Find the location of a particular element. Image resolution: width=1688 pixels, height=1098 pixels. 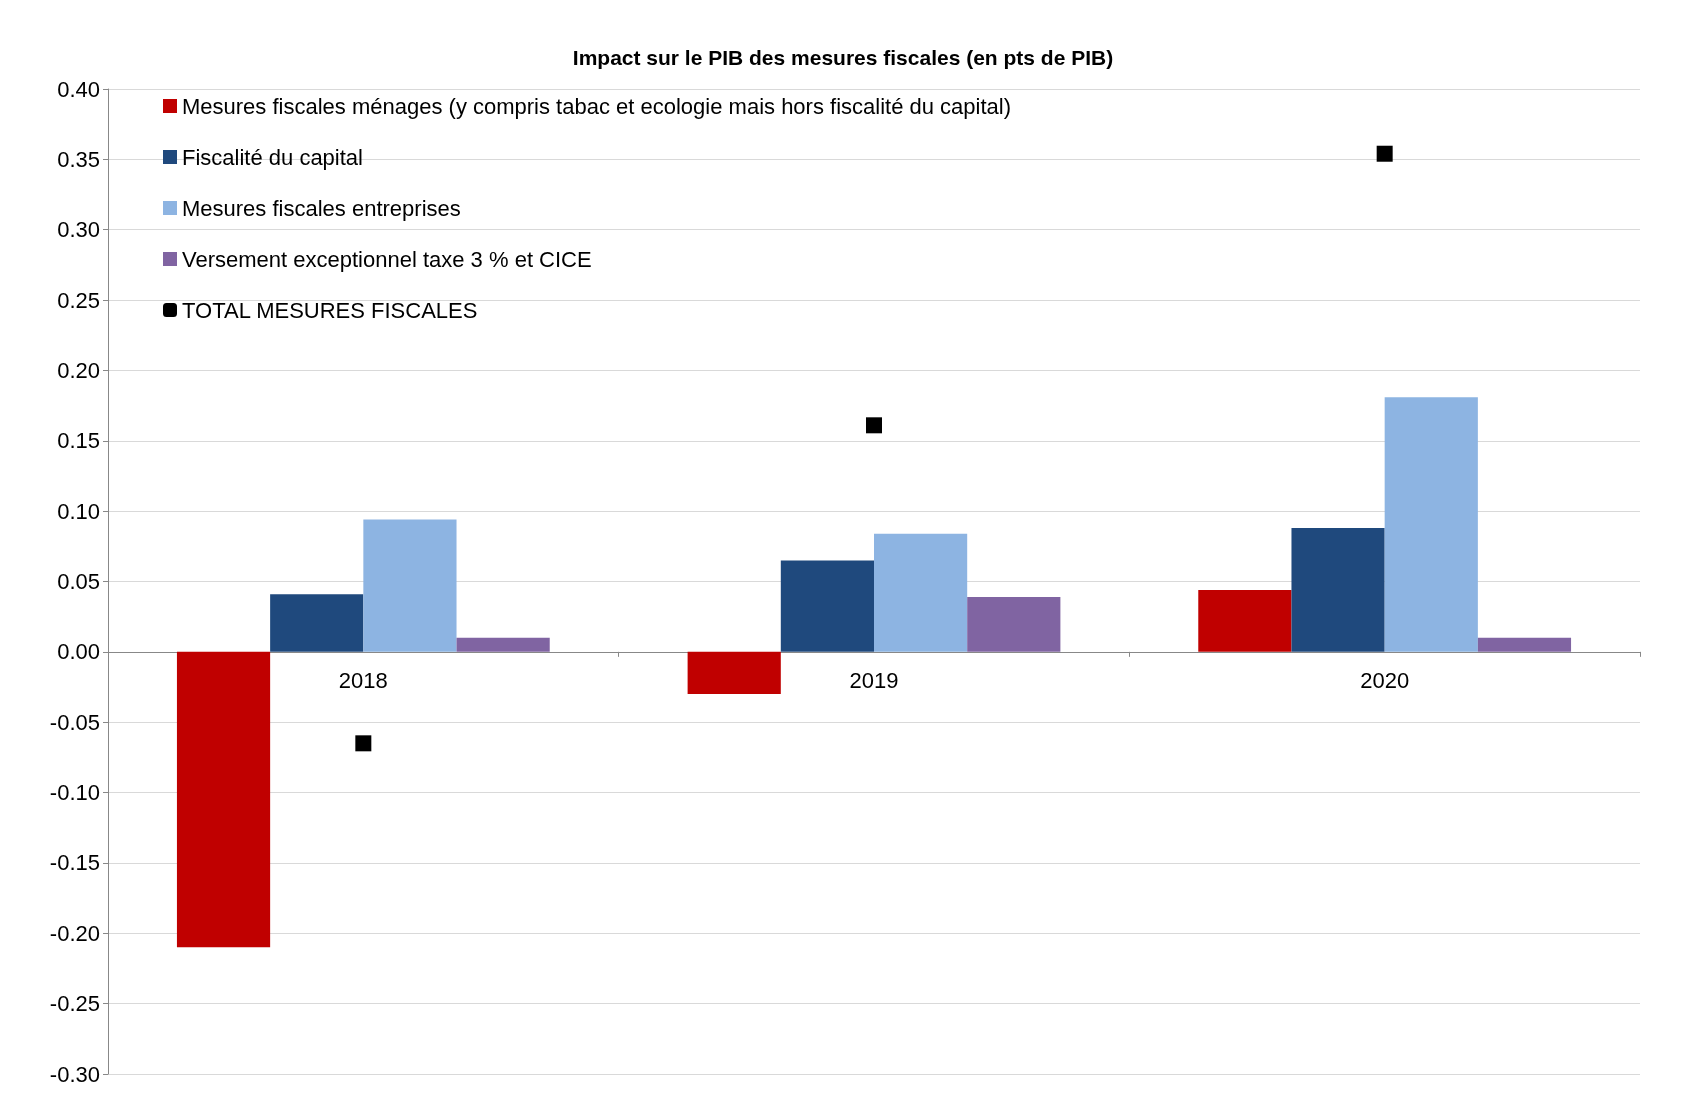

legend-label: Versement exceptionnel taxe 3 % et CICE is located at coordinates (387, 259).